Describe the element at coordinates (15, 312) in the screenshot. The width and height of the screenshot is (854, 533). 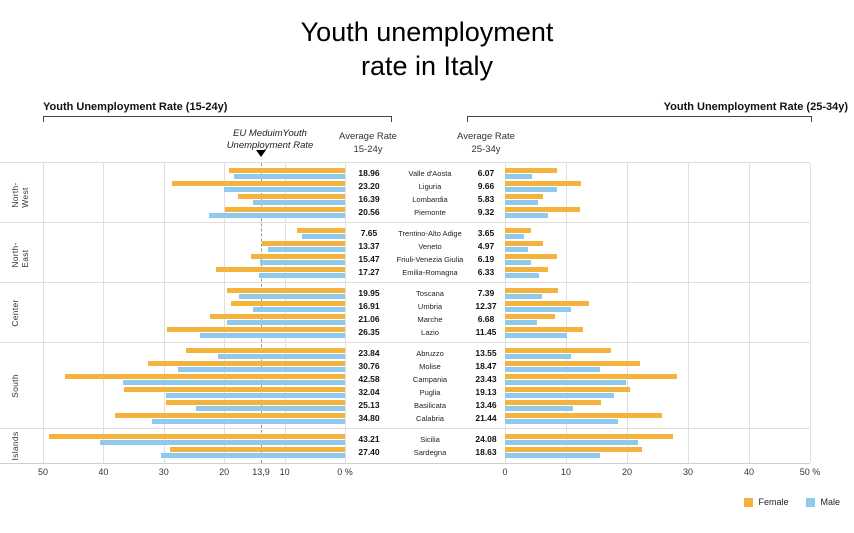
I see `group-label: Center` at that location.